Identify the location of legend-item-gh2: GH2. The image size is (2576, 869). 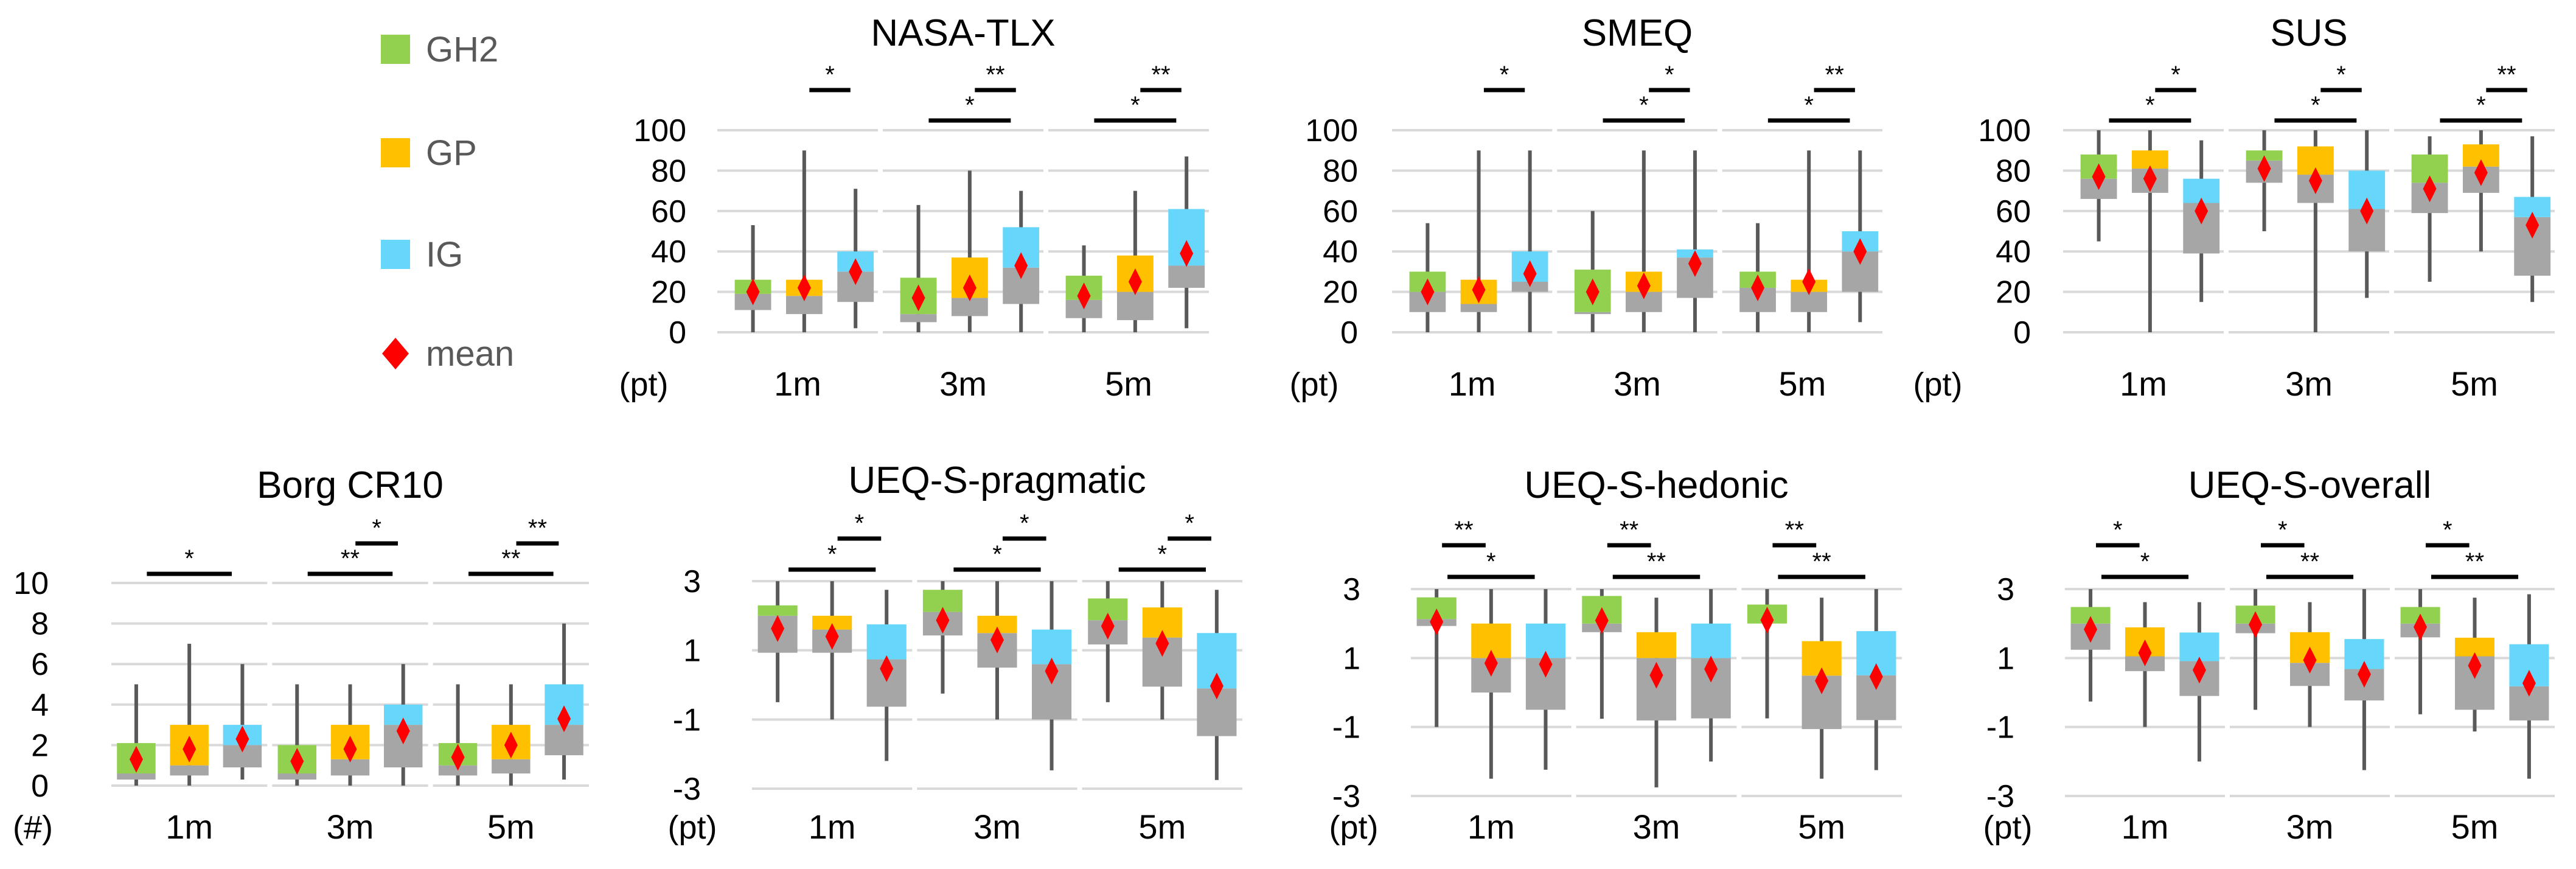
(439, 49).